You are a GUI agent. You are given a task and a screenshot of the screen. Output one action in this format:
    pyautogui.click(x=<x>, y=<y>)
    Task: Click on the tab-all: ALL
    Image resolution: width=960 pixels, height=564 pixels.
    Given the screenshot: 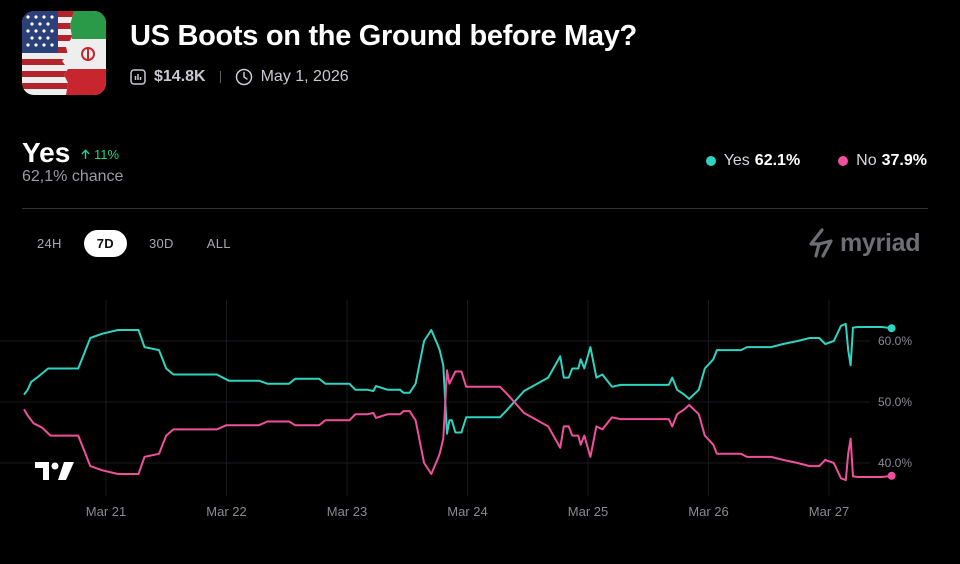 What is the action you would take?
    pyautogui.click(x=218, y=243)
    